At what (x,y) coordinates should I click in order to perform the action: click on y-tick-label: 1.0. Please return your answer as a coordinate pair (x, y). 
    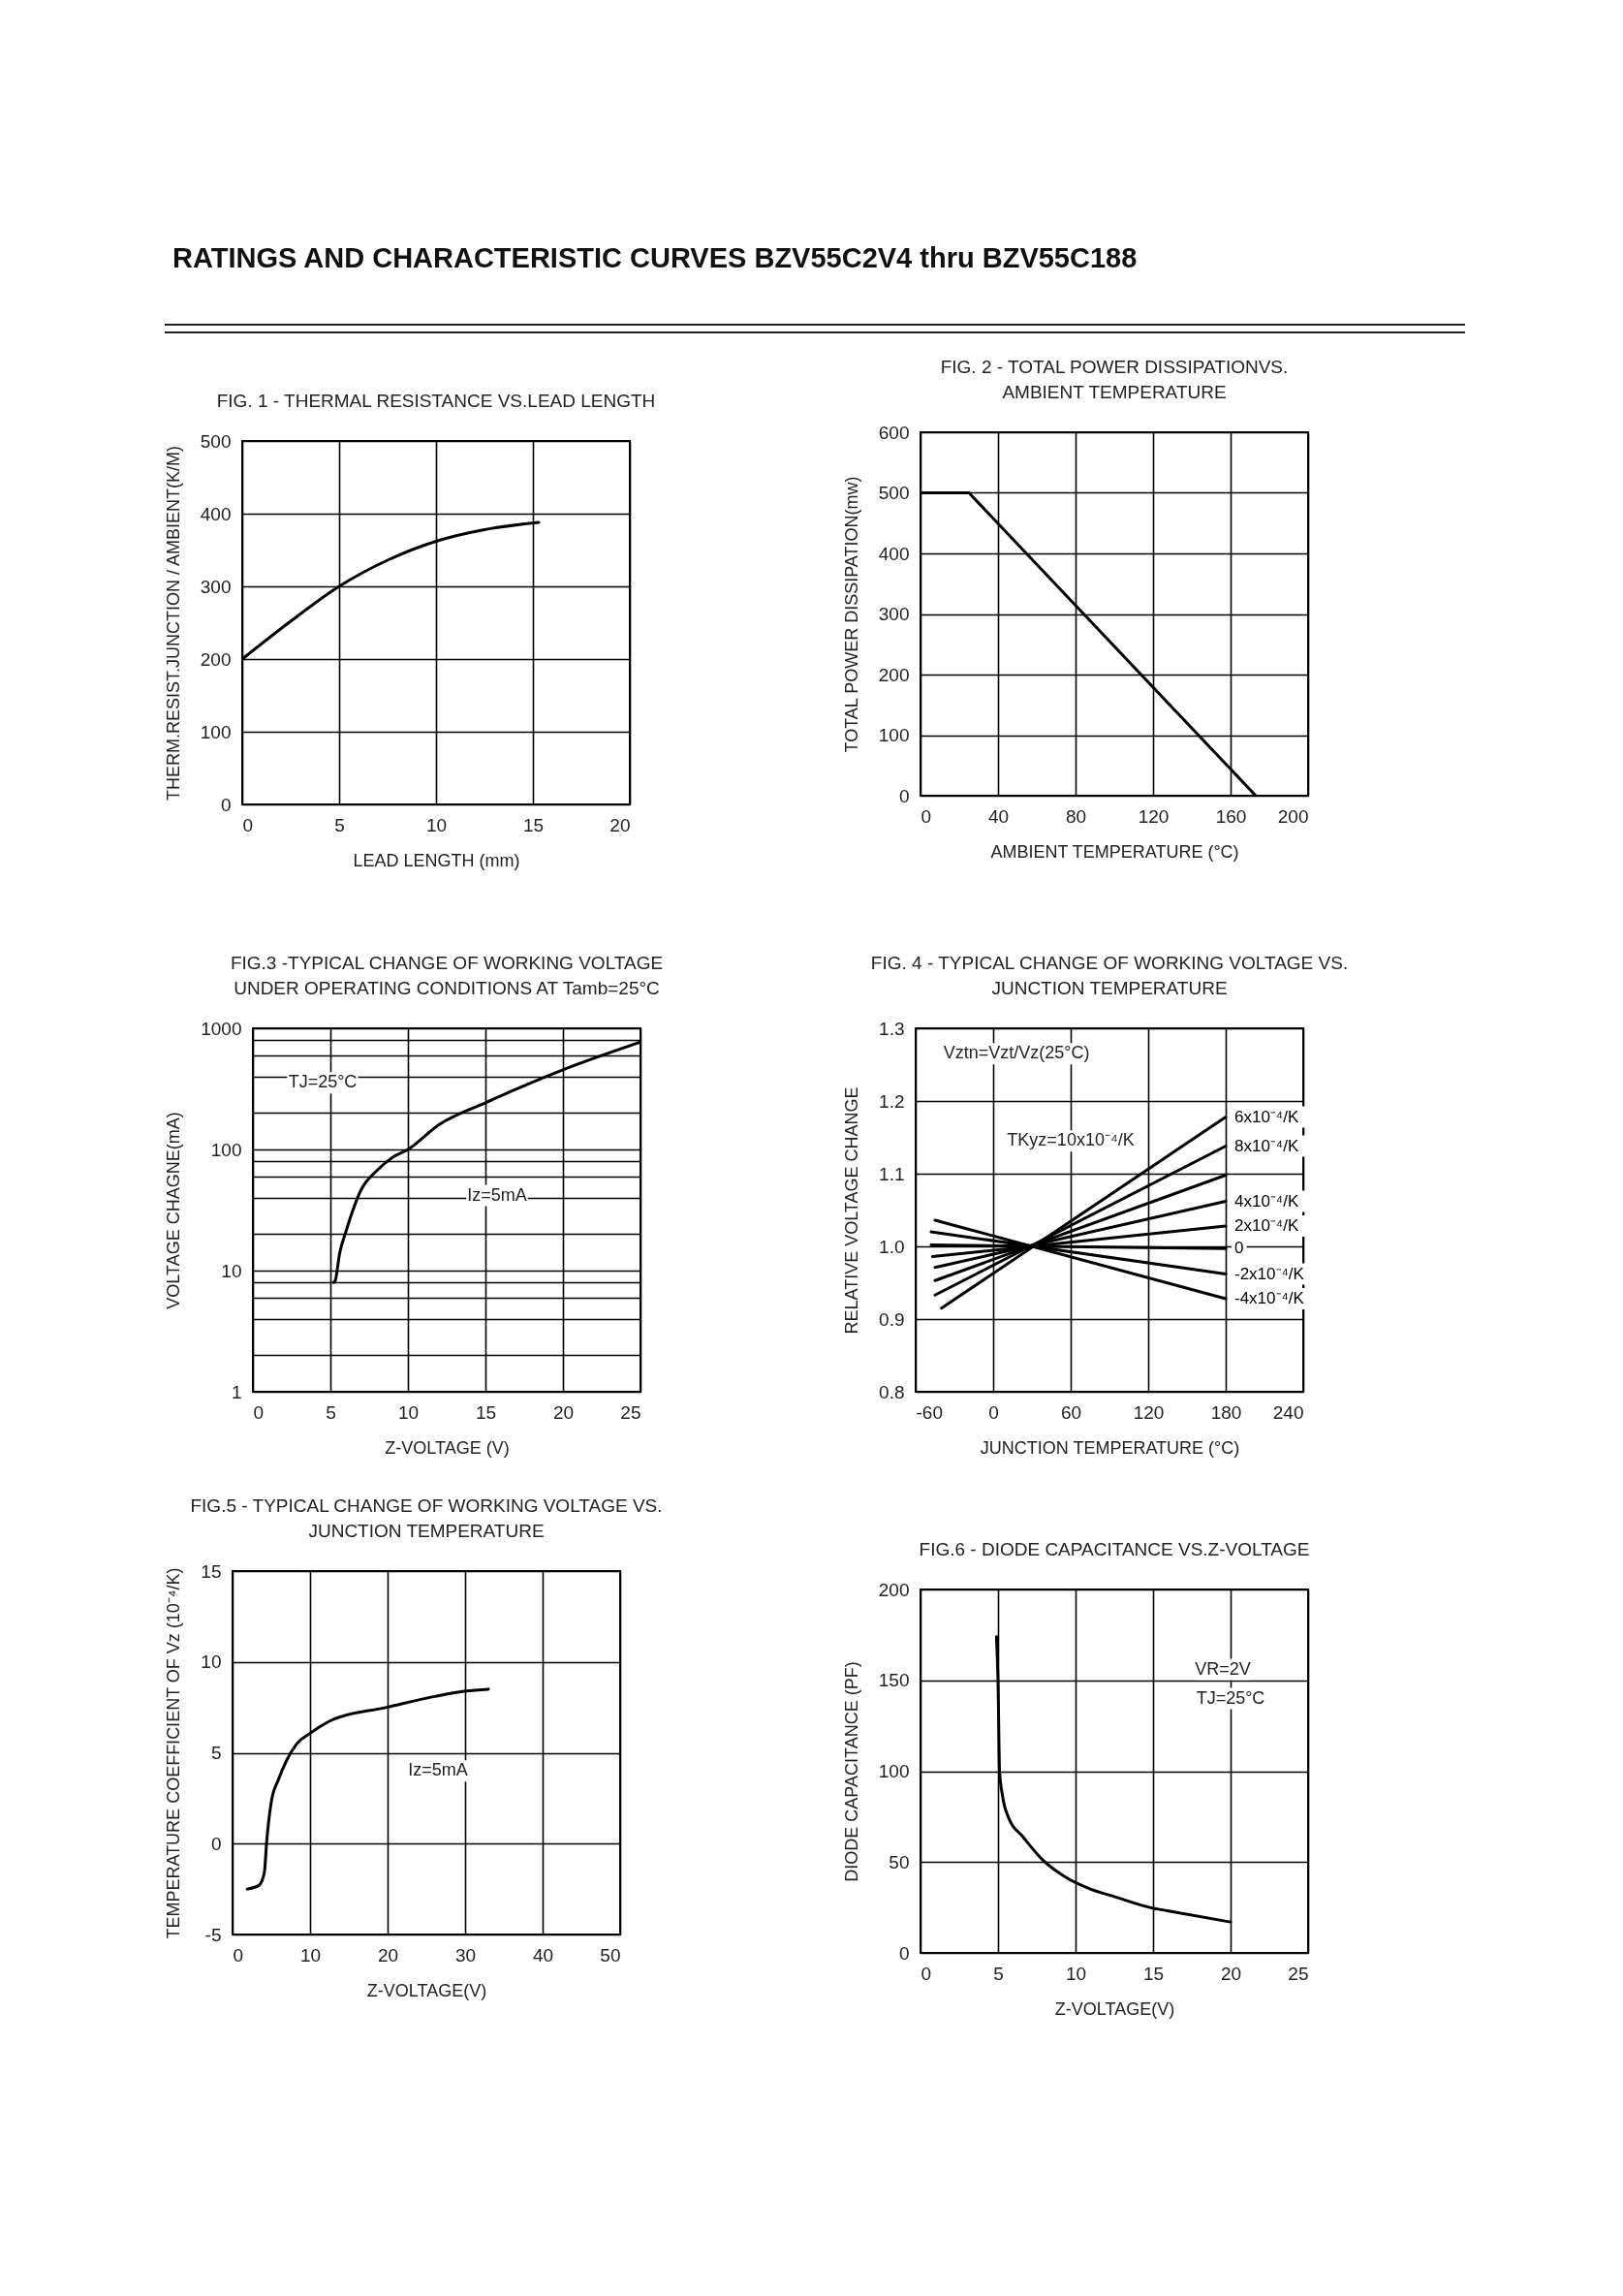
    Looking at the image, I should click on (892, 1246).